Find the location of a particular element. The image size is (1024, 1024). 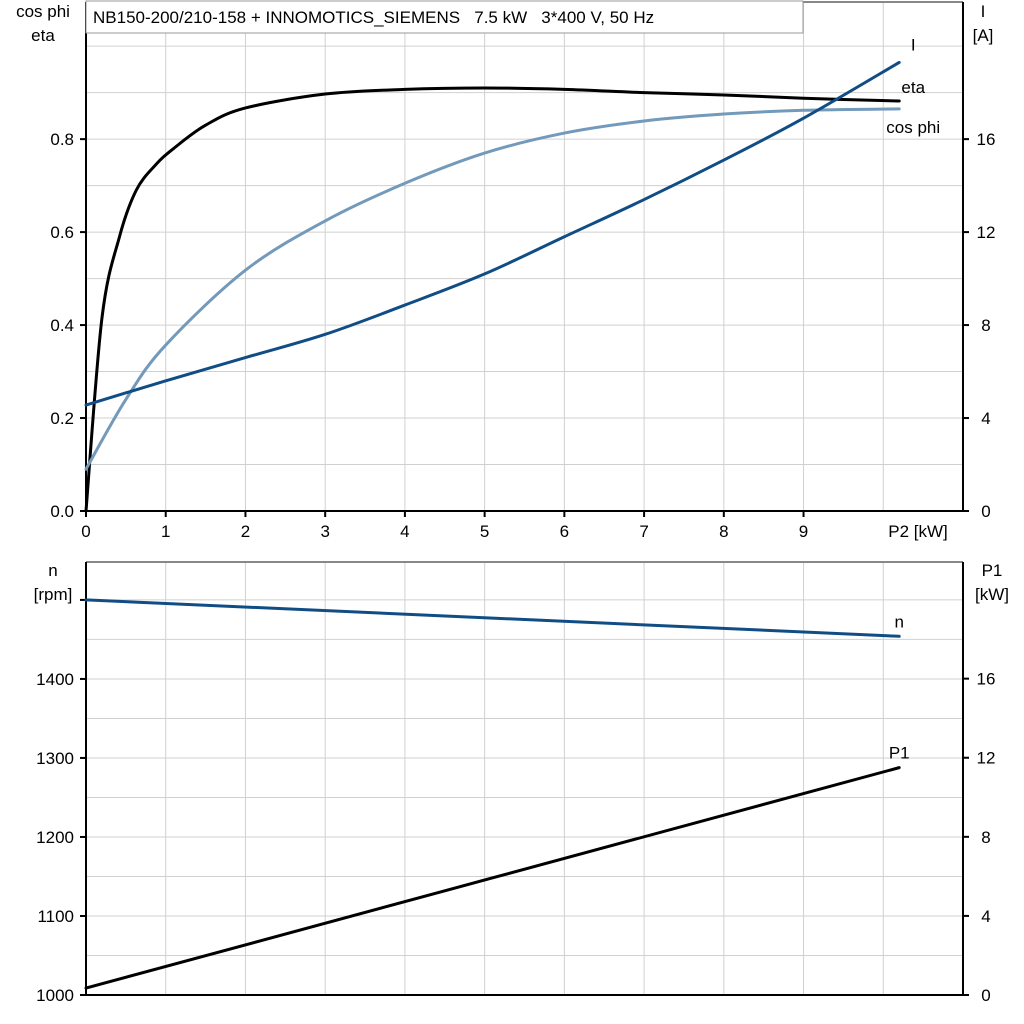

x-tick-label: 4 is located at coordinates (404, 531).